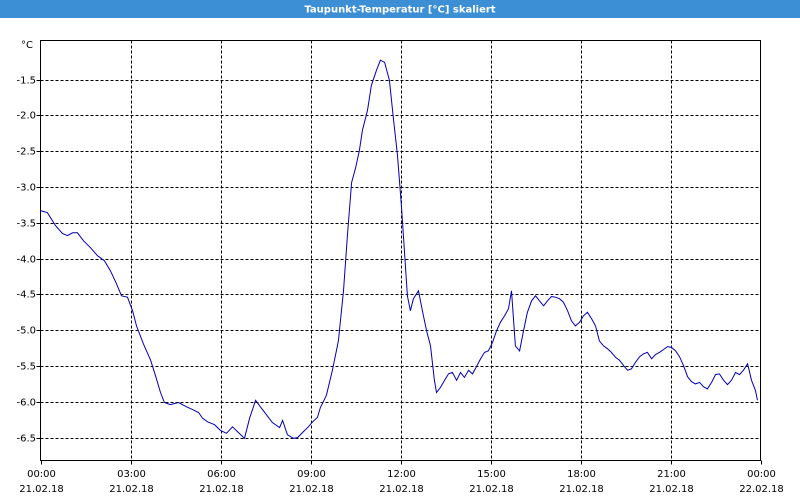  What do you see at coordinates (26, 188) in the screenshot?
I see `y-tick-label: -3.0` at bounding box center [26, 188].